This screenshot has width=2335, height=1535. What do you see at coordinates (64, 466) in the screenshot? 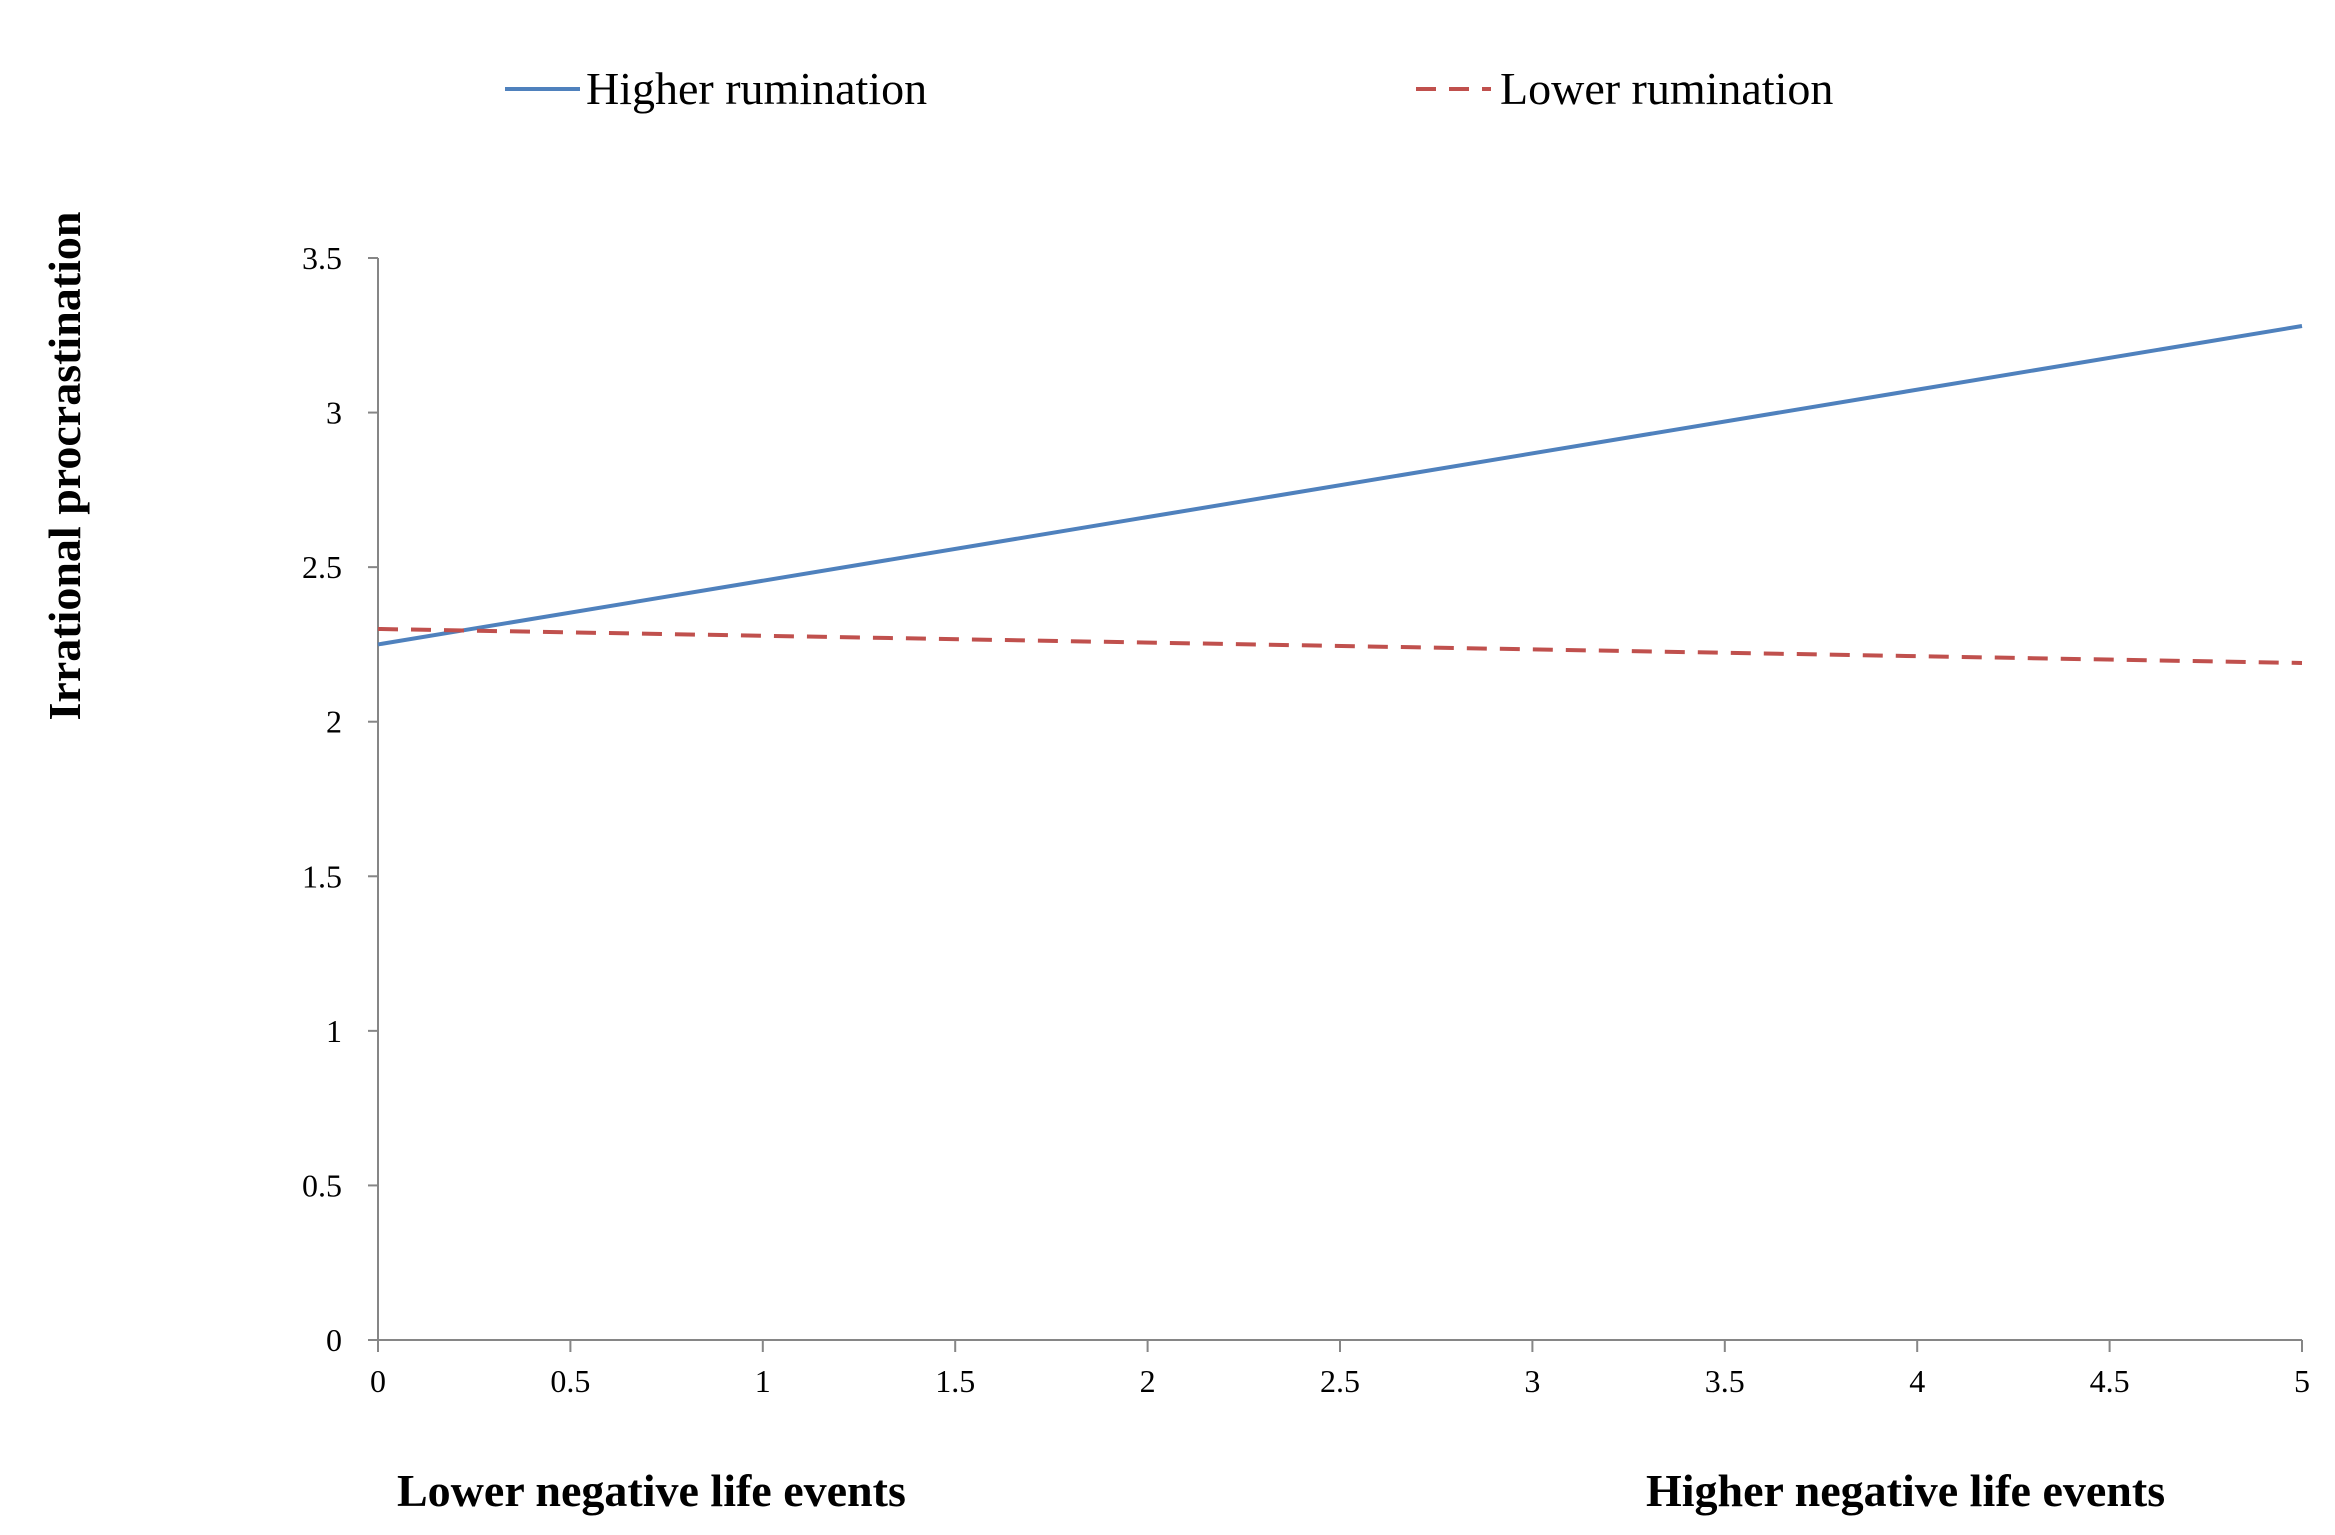
I see `y-axis-title: Irrational procrastination` at bounding box center [64, 466].